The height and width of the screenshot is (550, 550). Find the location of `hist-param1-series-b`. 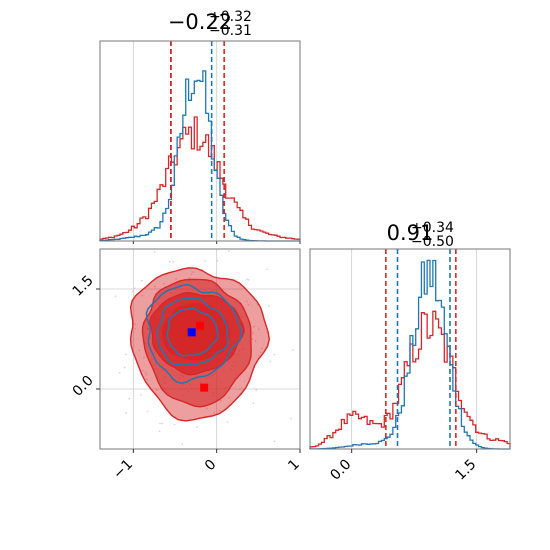

hist-param1-series-b is located at coordinates (200, 178).